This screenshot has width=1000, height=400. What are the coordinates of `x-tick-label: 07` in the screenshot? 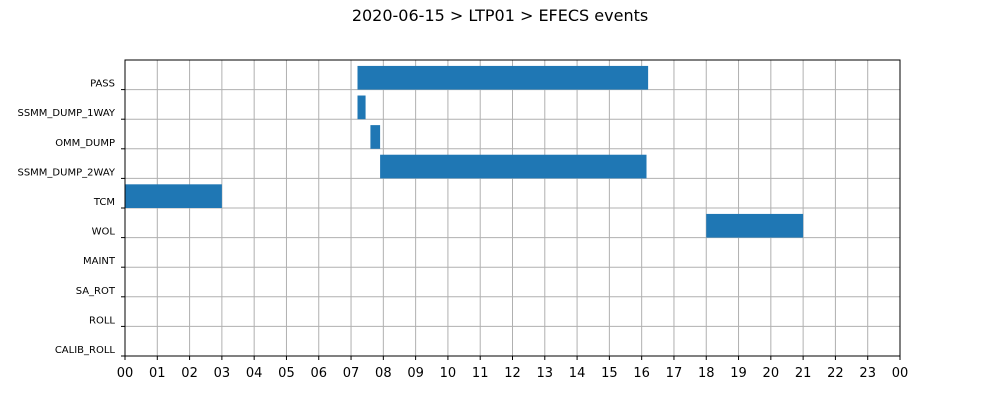 It's located at (351, 373).